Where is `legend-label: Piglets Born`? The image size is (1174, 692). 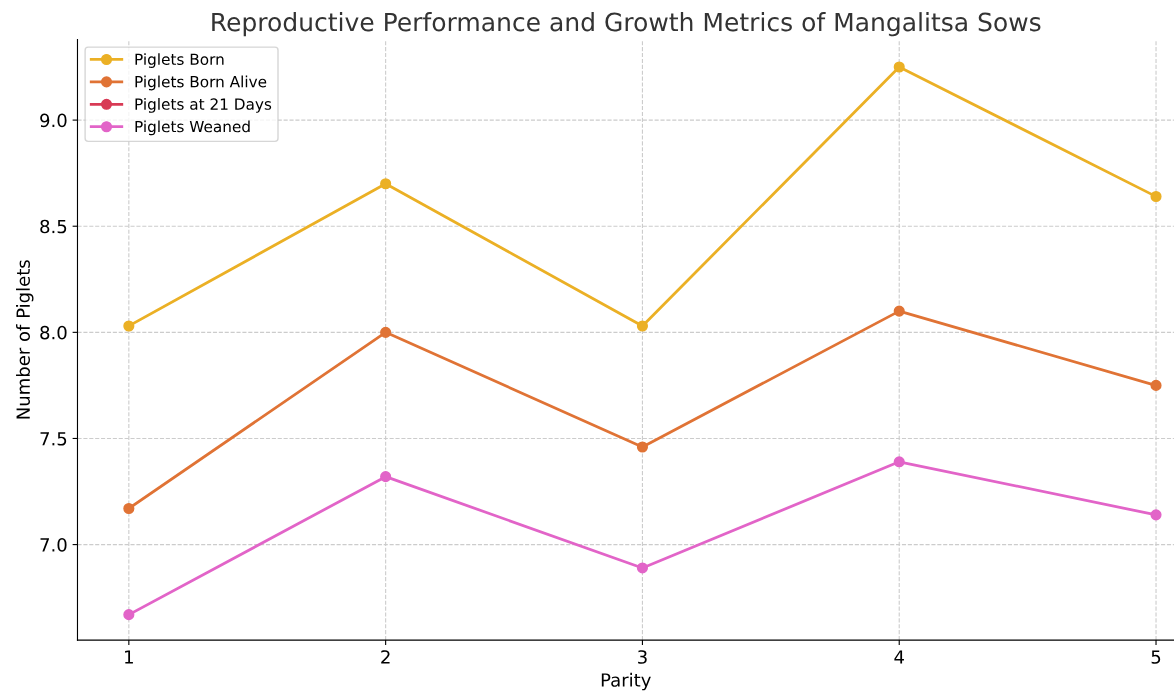 legend-label: Piglets Born is located at coordinates (179, 60).